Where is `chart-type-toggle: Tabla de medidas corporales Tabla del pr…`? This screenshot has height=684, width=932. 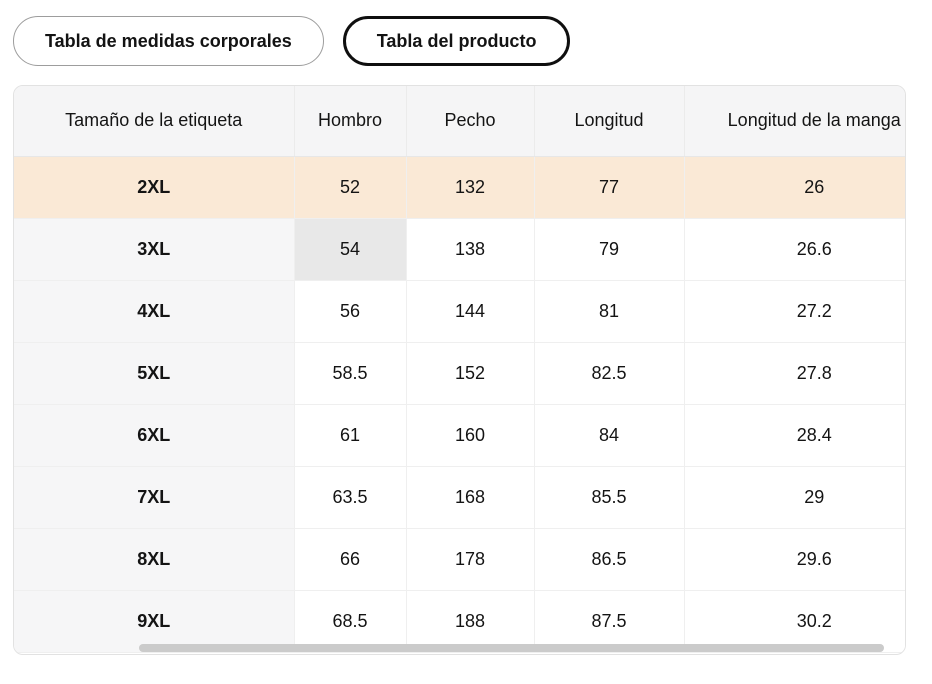
chart-type-toggle: Tabla de medidas corporales Tabla del pr… is located at coordinates (292, 41).